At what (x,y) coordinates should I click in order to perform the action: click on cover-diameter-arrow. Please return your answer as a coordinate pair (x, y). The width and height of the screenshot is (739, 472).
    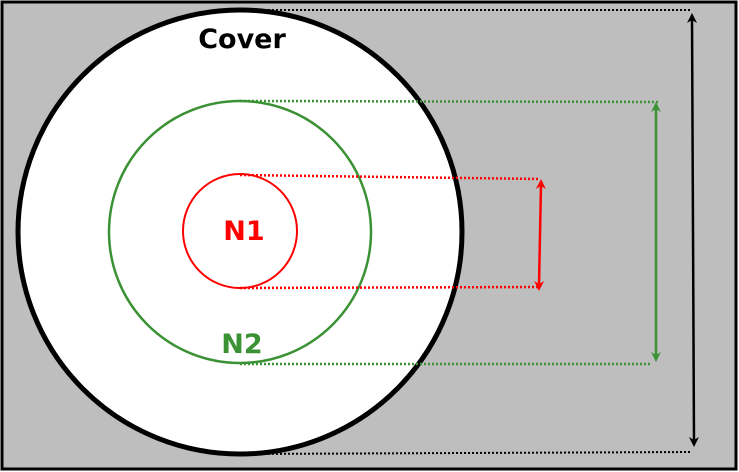
    Looking at the image, I should click on (693, 230).